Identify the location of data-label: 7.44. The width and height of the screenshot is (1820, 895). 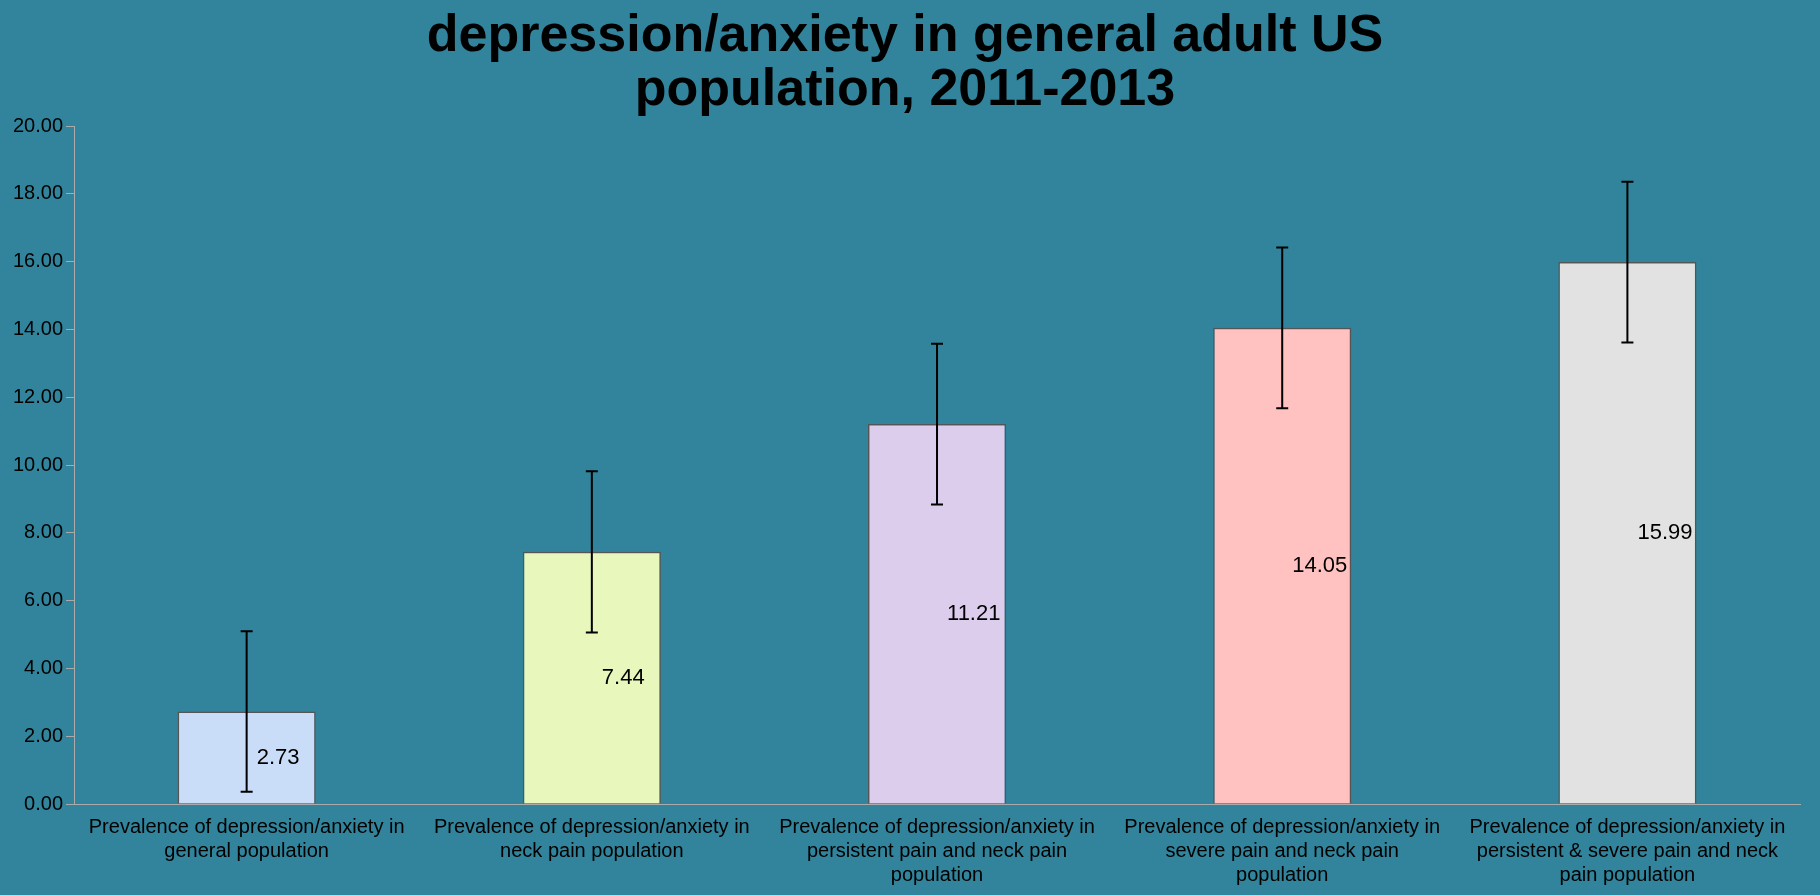
(623, 676).